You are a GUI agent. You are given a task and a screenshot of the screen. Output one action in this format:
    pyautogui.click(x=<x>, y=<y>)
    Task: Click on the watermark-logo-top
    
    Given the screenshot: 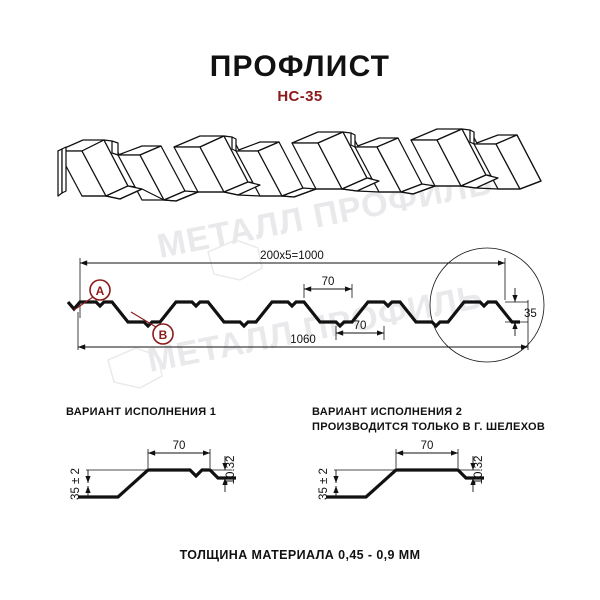 What is the action you would take?
    pyautogui.click(x=235, y=260)
    